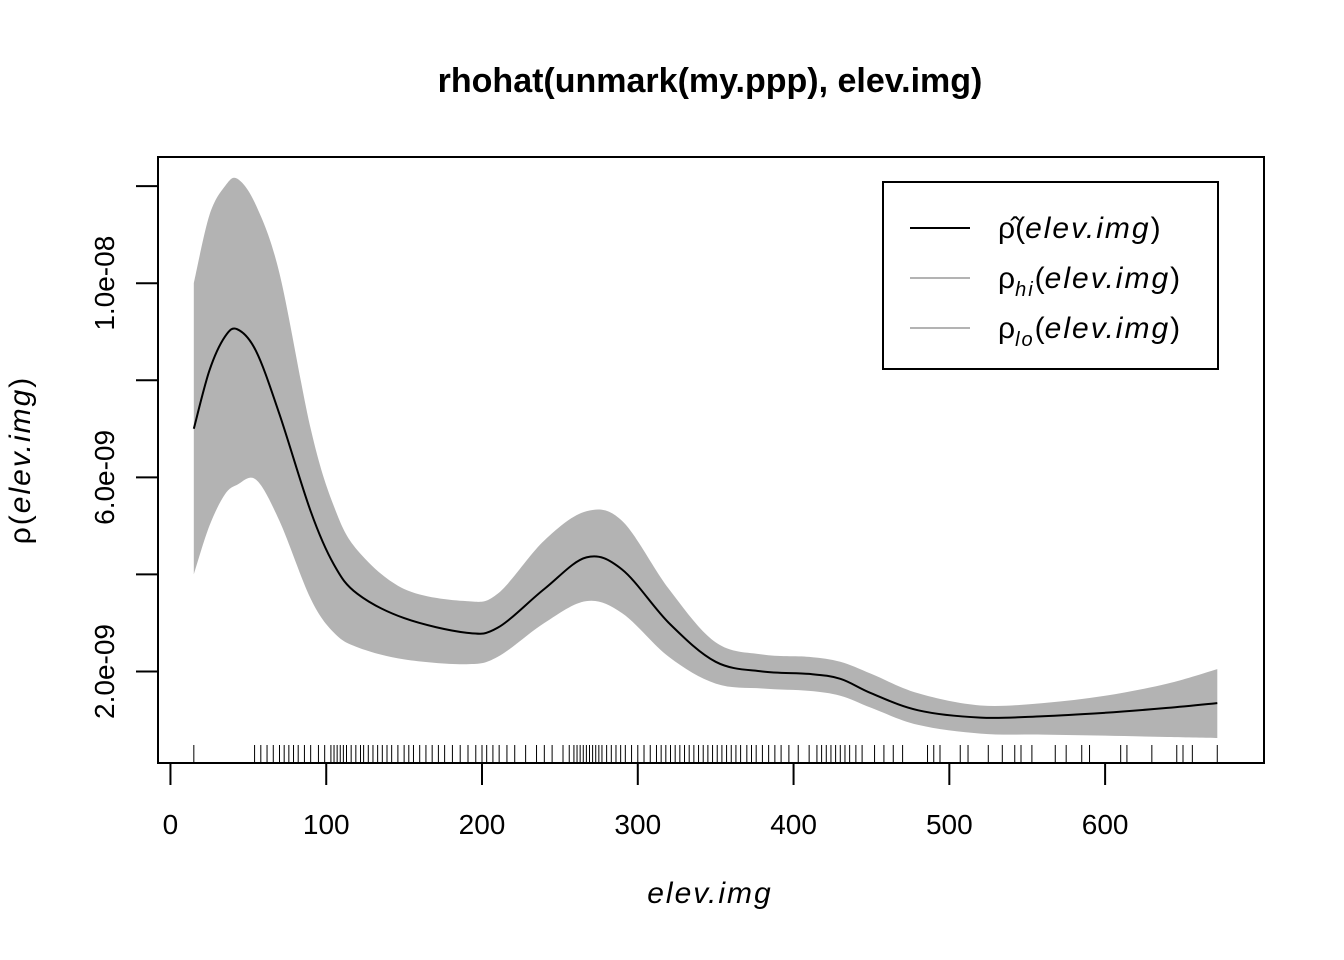 This screenshot has width=1344, height=960. What do you see at coordinates (1025, 290) in the screenshot?
I see `legend-subscript: hi` at bounding box center [1025, 290].